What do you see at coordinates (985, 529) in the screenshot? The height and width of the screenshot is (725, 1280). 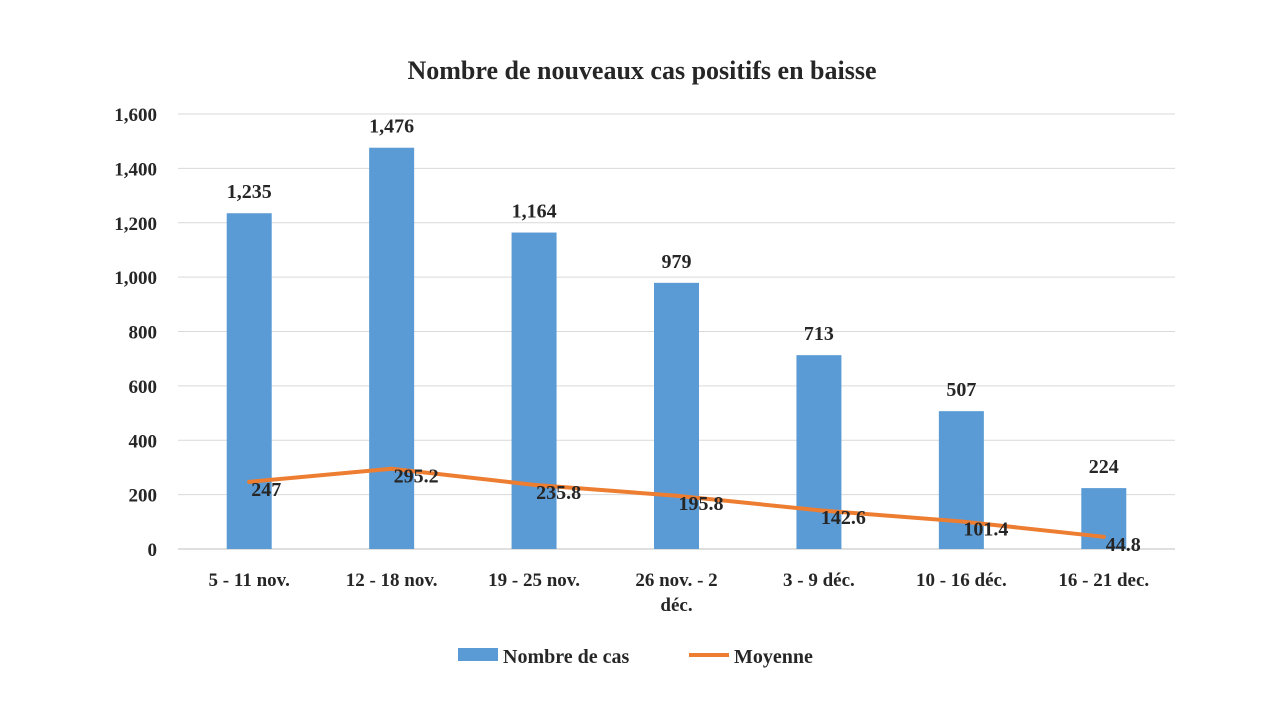 I see `line-data-label: 101.4` at bounding box center [985, 529].